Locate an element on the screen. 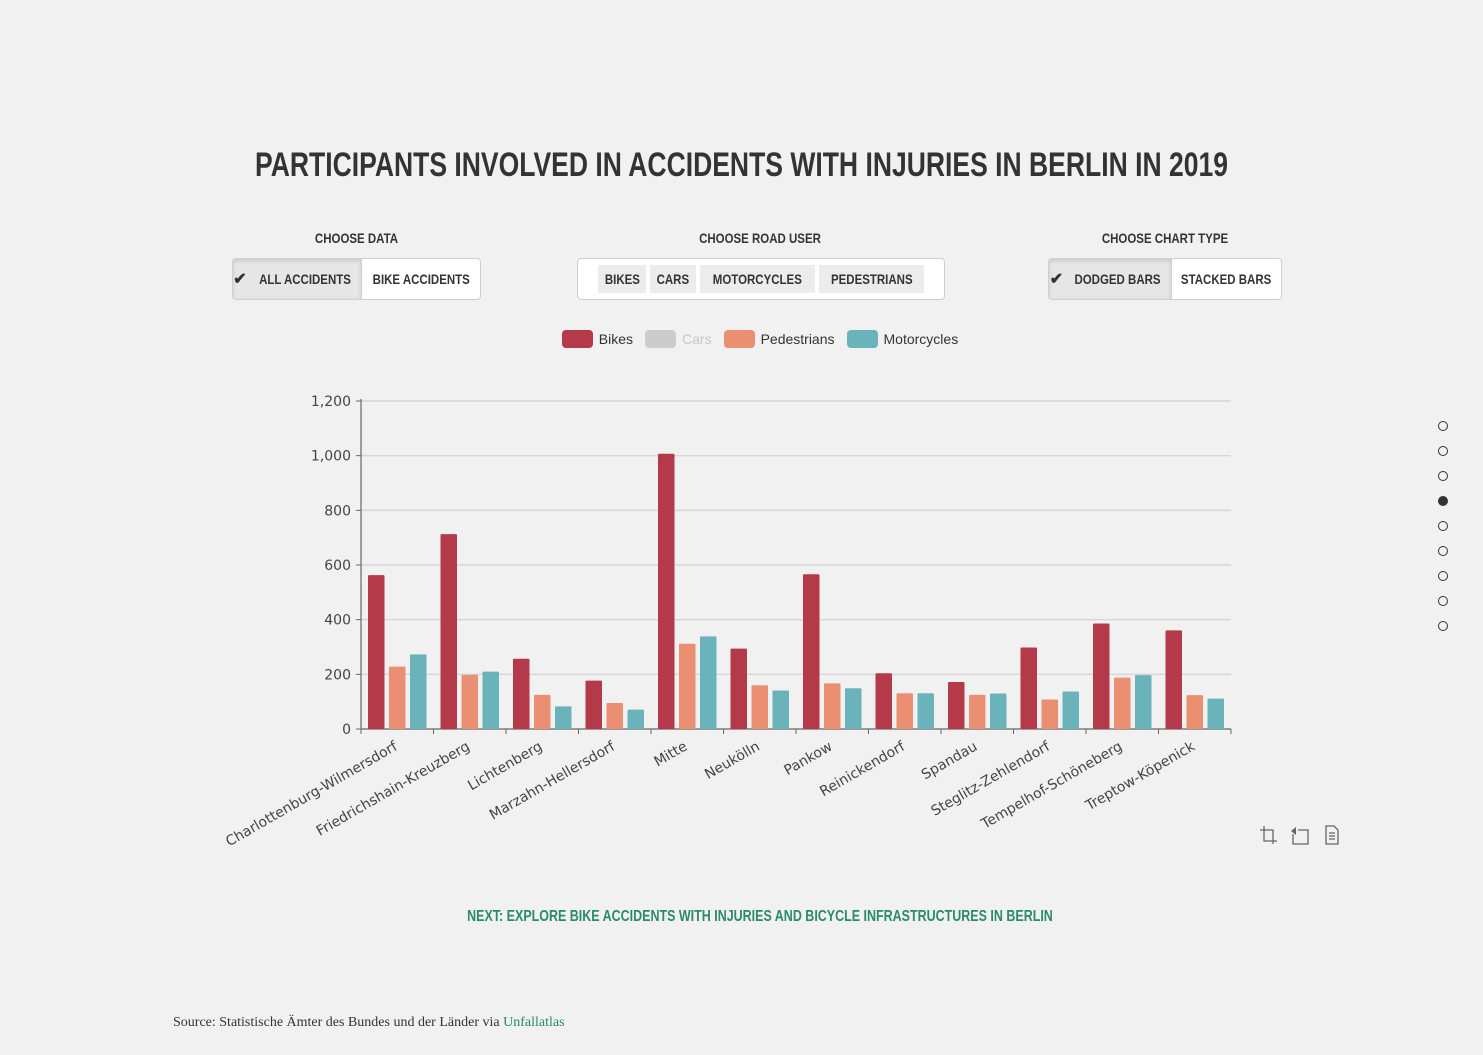 This screenshot has height=1055, width=1483. y-tick-label: 800 is located at coordinates (337, 511).